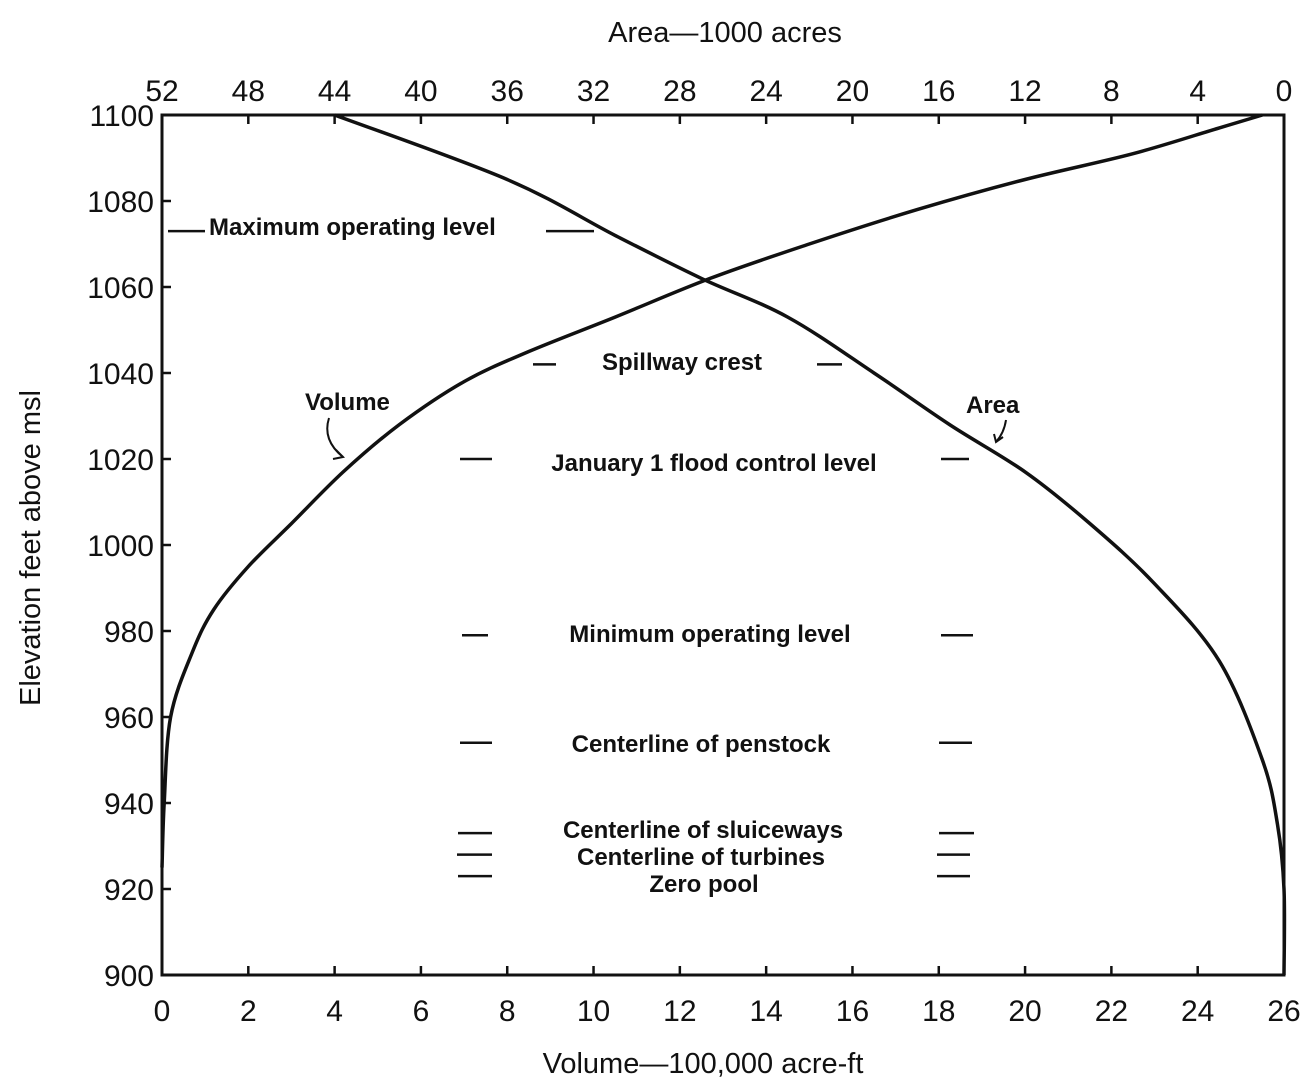 Image resolution: width=1304 pixels, height=1084 pixels. Describe the element at coordinates (713, 463) in the screenshot. I see `level-annotation-label: January 1 flood control level` at that location.